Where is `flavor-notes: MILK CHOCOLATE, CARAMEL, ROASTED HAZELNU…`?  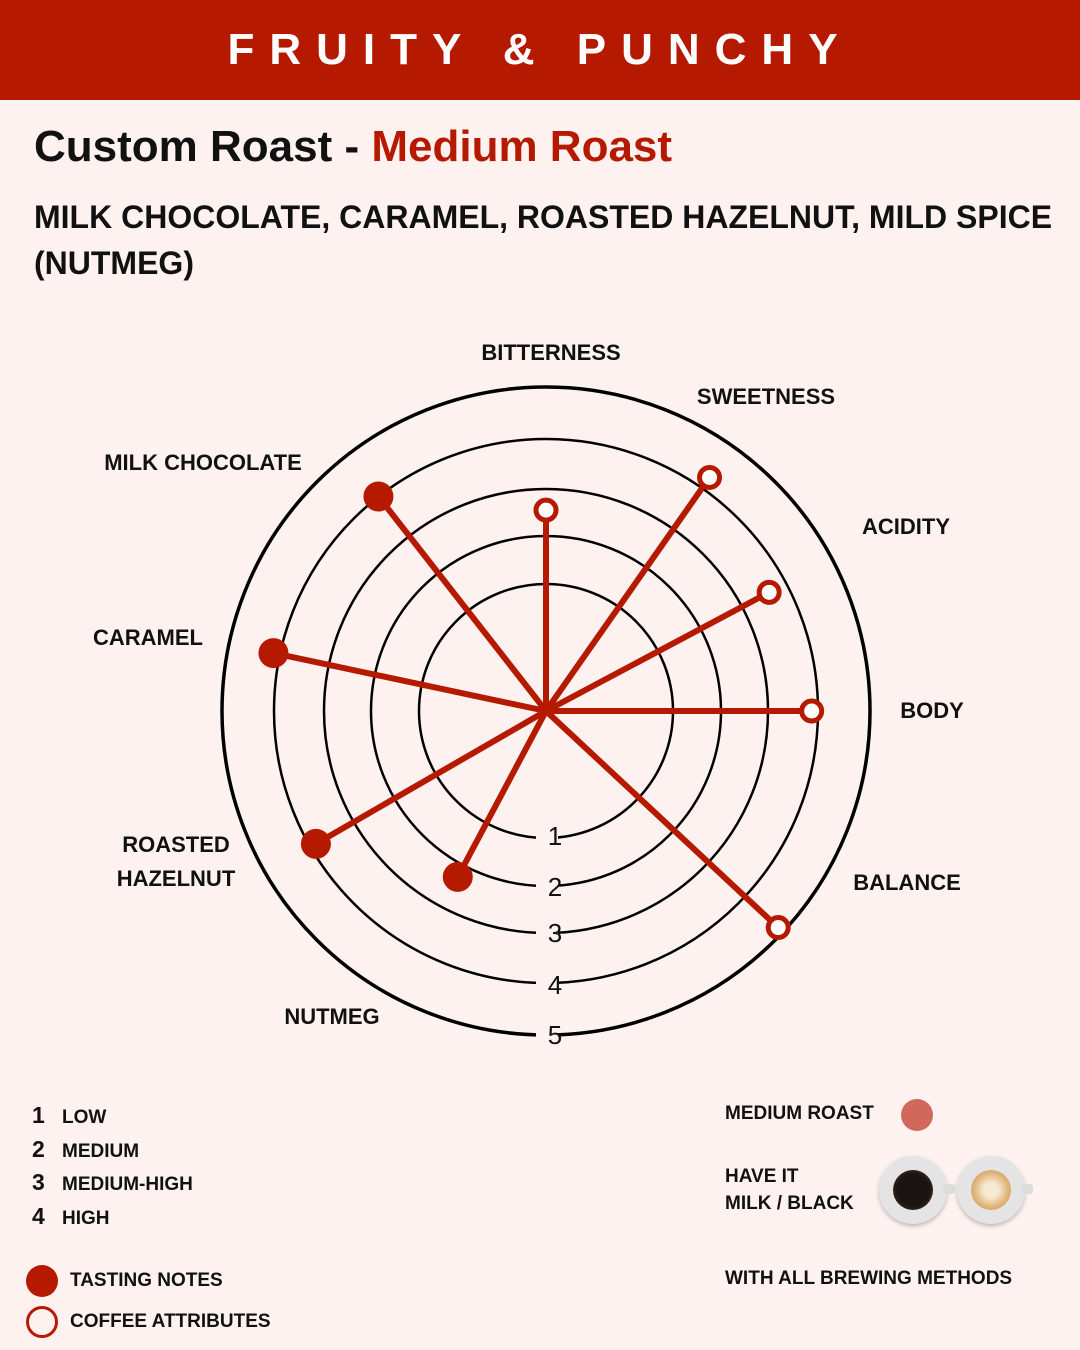
flavor-notes: MILK CHOCOLATE, CARAMEL, ROASTED HAZELNU… is located at coordinates (543, 240).